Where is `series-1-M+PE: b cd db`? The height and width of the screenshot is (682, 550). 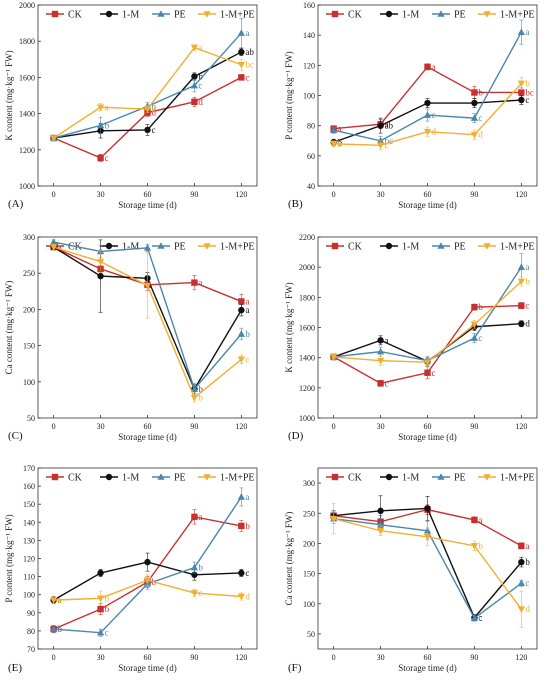
series-1-M+PE: b cd db is located at coordinates (430, 113).